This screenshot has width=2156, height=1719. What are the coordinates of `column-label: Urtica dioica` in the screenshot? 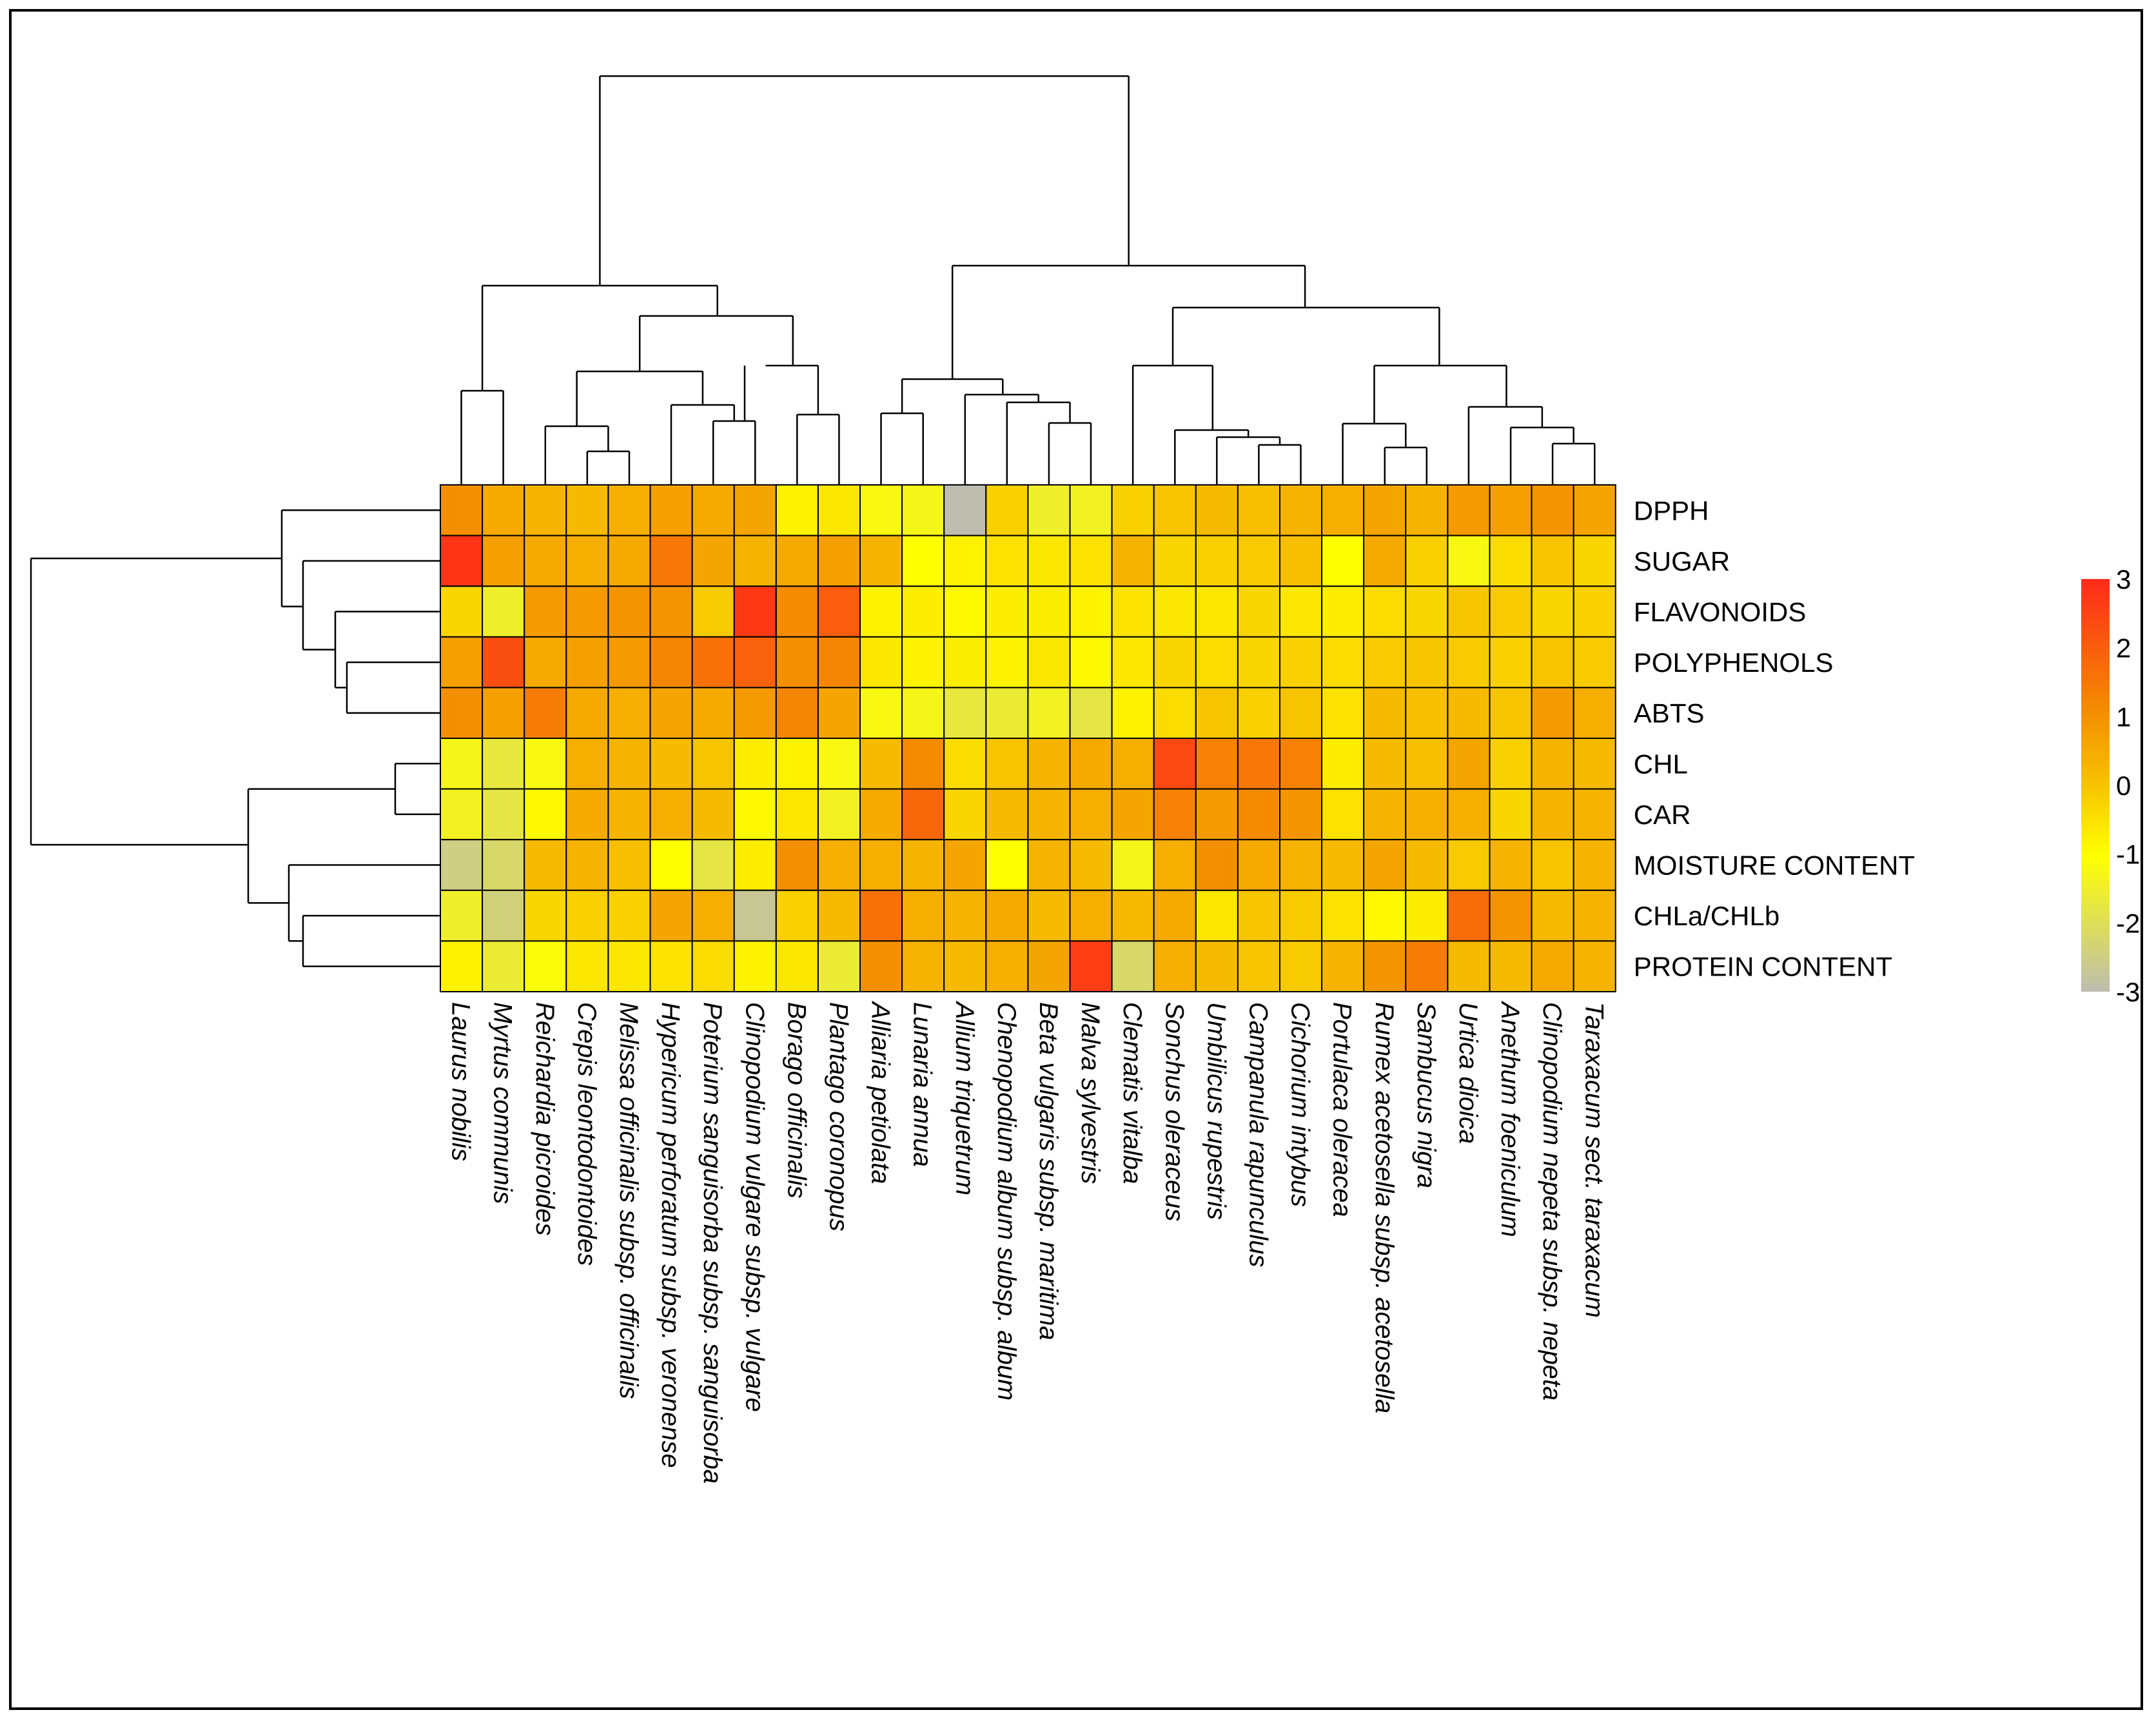 It's located at (1468, 1073).